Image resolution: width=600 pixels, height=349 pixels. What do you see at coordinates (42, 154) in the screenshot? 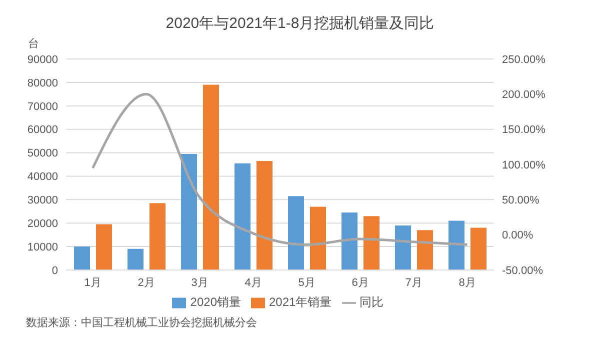
I see `y-tick-label: 50000` at bounding box center [42, 154].